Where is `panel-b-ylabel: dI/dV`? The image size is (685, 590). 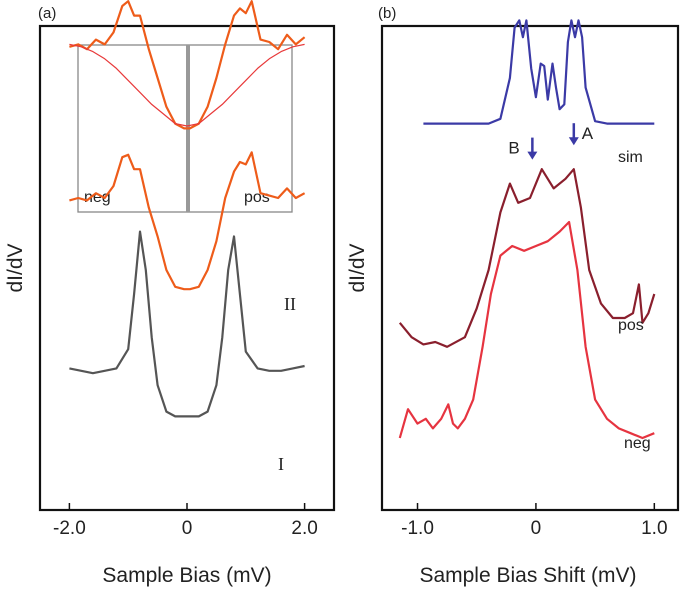 panel-b-ylabel: dI/dV is located at coordinates (357, 267).